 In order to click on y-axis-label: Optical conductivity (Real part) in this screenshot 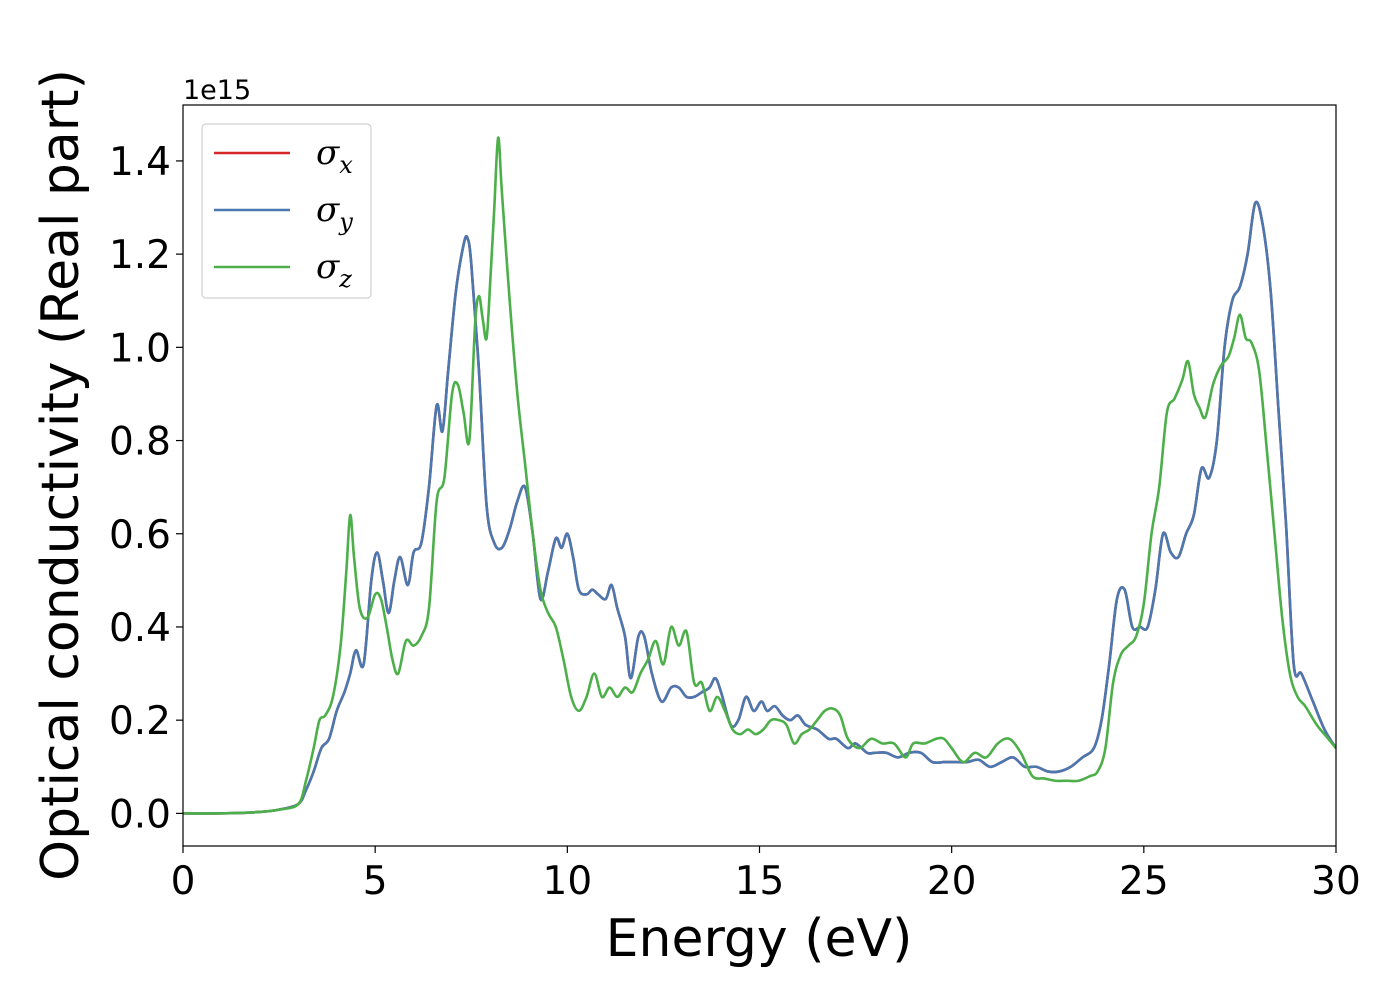, I will do `click(61, 475)`.